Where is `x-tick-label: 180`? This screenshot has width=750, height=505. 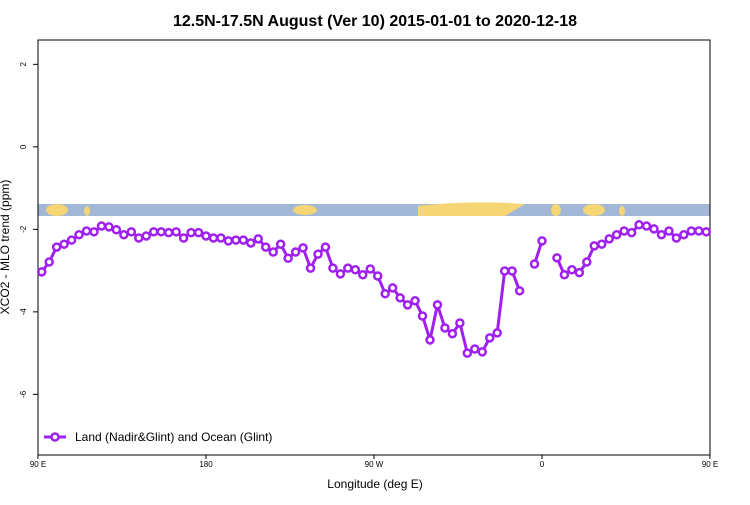
x-tick-label: 180 is located at coordinates (206, 464).